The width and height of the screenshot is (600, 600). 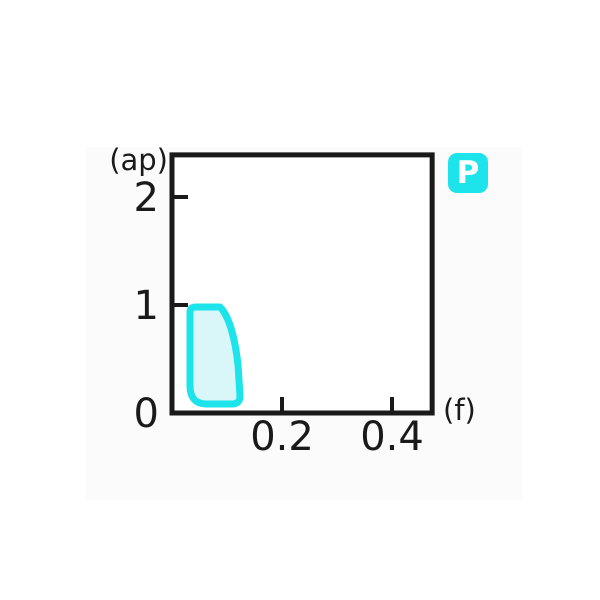 What do you see at coordinates (146, 198) in the screenshot?
I see `y-tick-label: 2` at bounding box center [146, 198].